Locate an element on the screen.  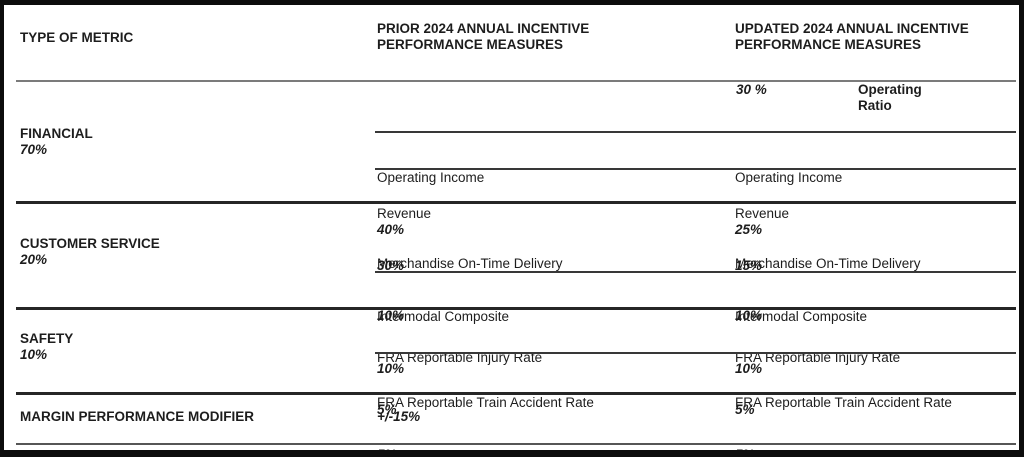
modifier-label: MARGIN PERFORMANCE MODIFIER is located at coordinates (137, 416).